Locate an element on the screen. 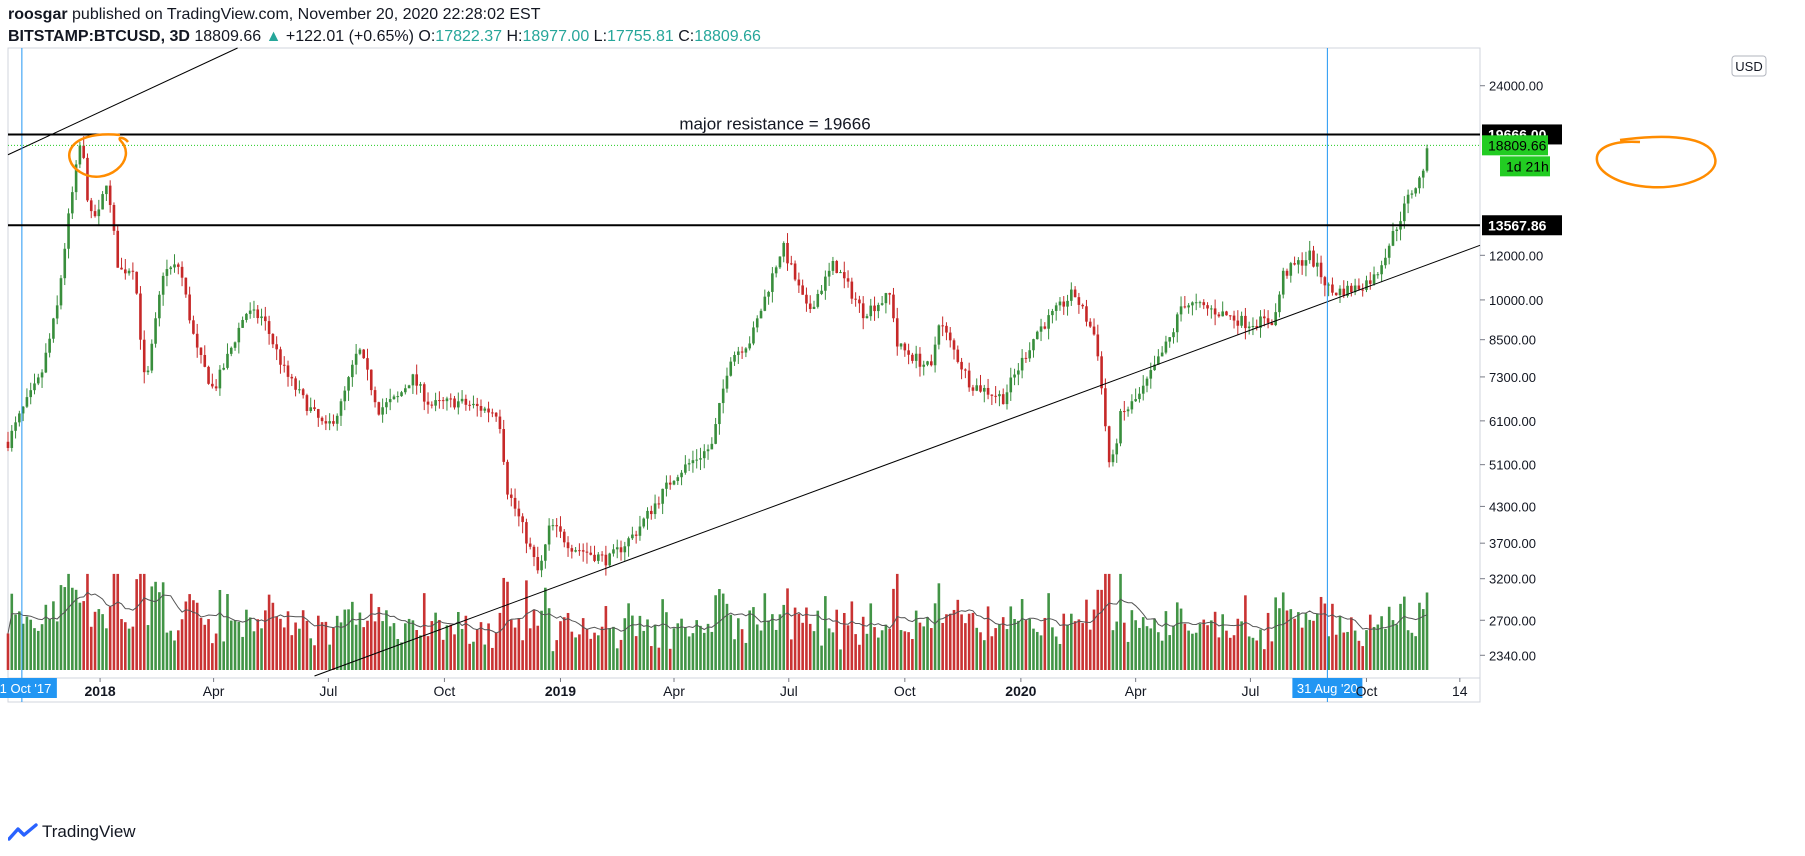  publisher-name: roosgar is located at coordinates (38, 14).